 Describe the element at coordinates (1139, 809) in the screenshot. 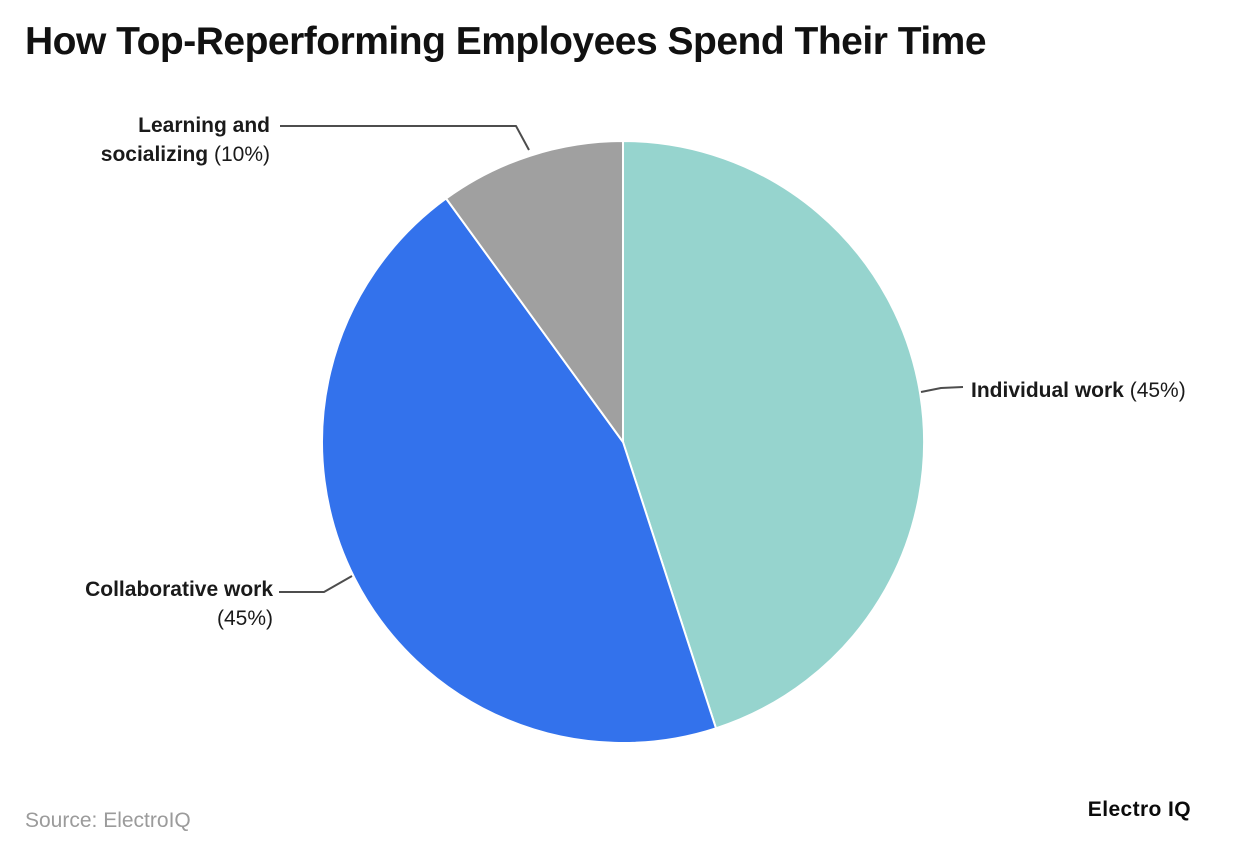

I see `brand-logo: Electro IQ` at that location.